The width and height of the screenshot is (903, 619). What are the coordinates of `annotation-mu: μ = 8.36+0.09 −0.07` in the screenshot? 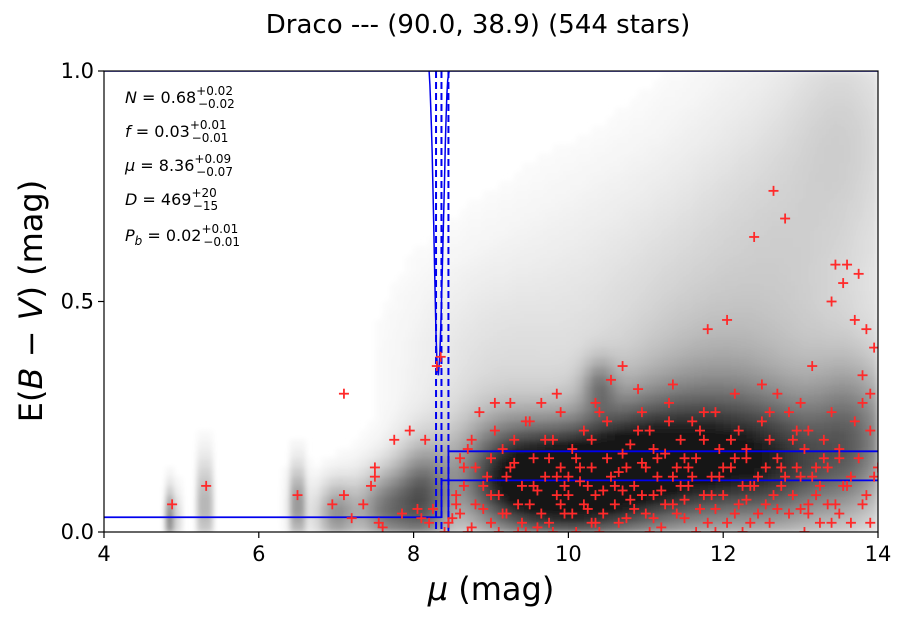 It's located at (178, 165).